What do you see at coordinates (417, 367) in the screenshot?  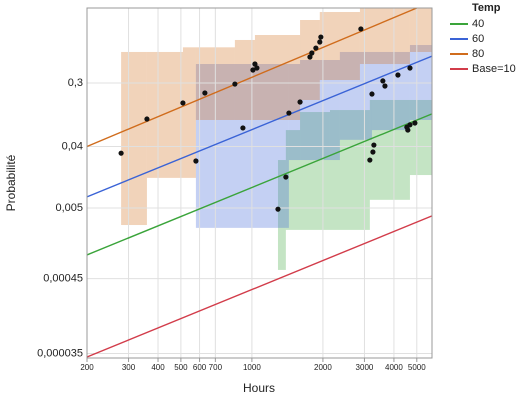 I see `x-tick-label: 5000` at bounding box center [417, 367].